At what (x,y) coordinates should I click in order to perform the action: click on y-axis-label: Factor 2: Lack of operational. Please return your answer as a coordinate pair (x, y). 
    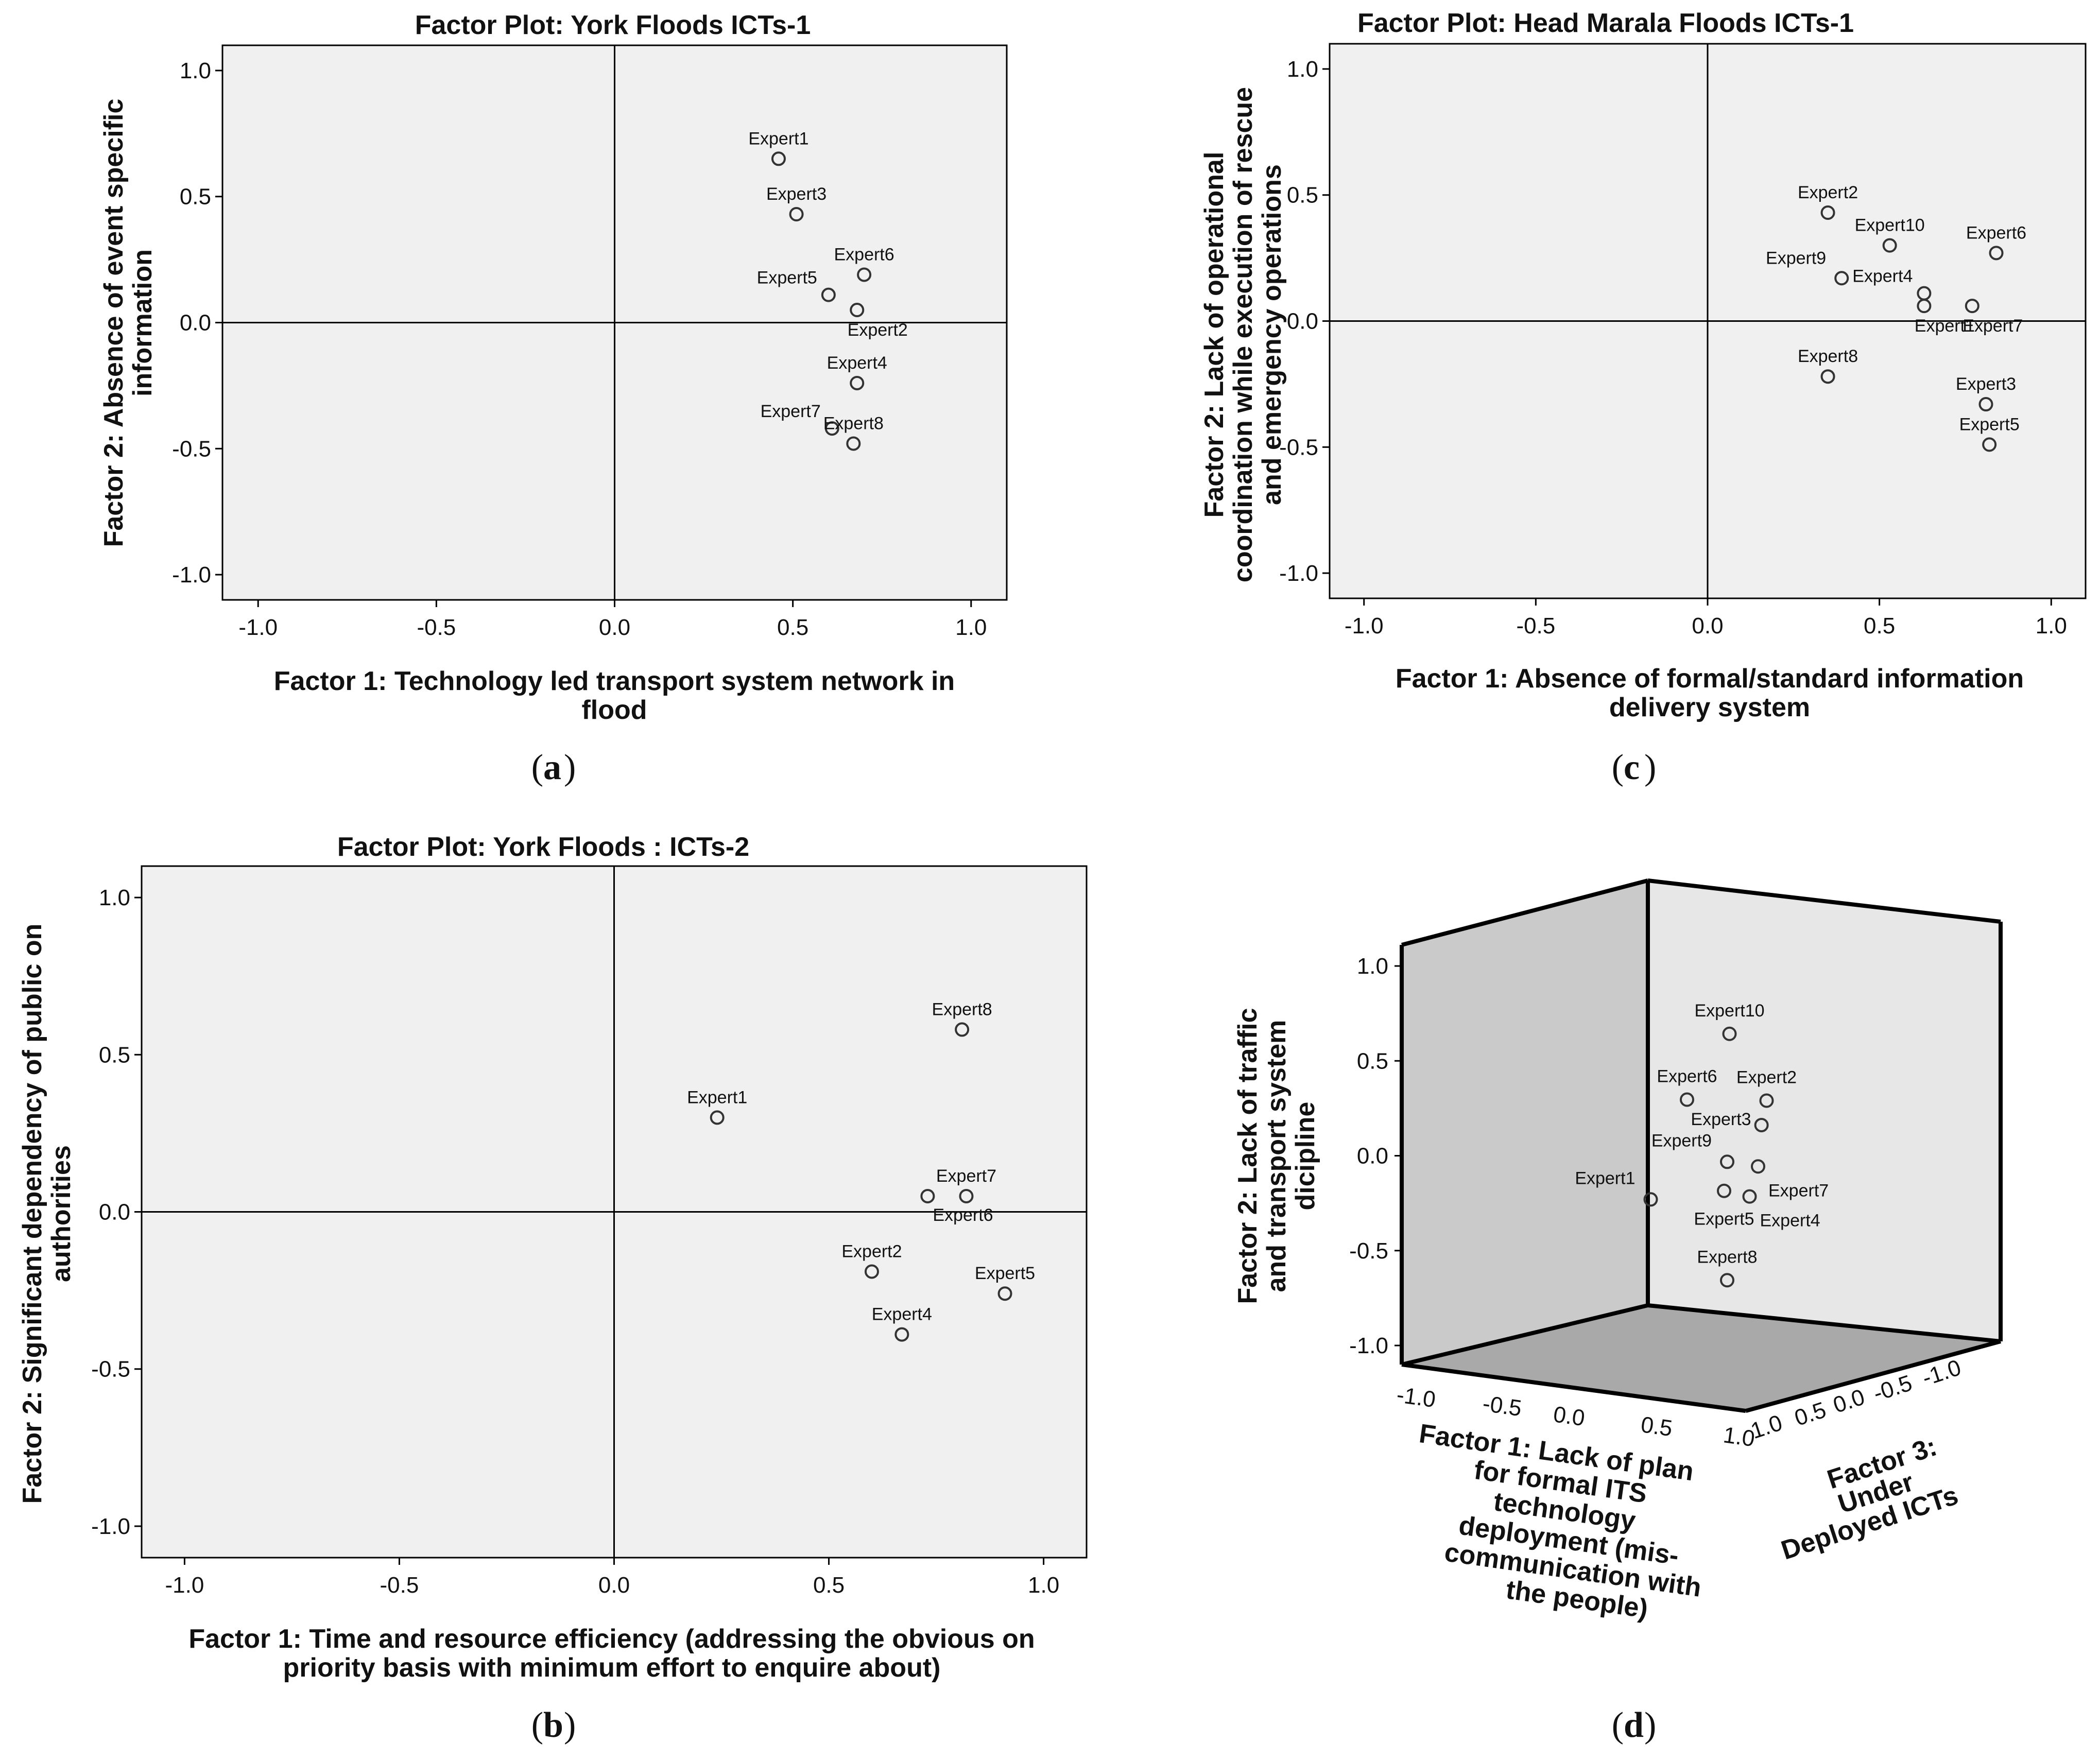
    Looking at the image, I should click on (1214, 335).